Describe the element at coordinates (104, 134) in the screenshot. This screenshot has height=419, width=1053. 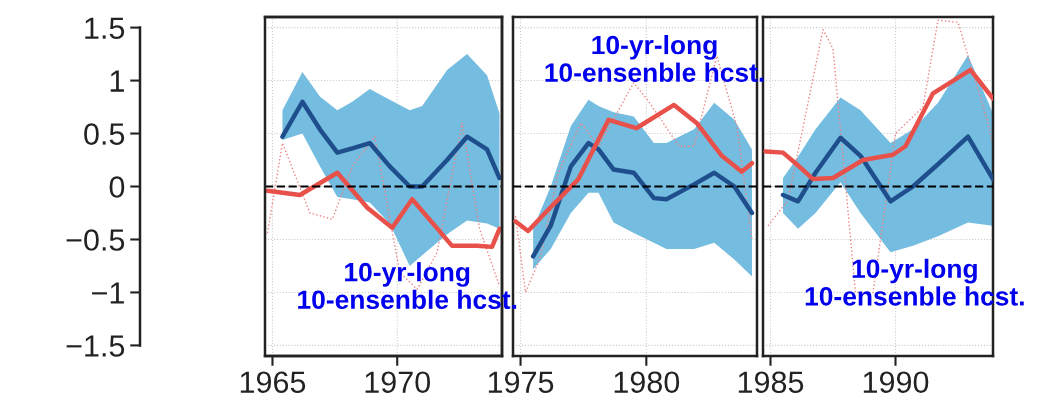
I see `y-tick-label: 0.5` at that location.